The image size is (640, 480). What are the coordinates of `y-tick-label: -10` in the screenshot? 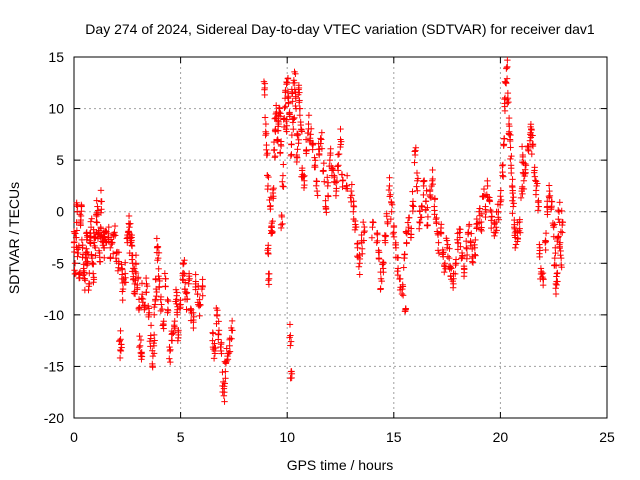 It's located at (54, 315).